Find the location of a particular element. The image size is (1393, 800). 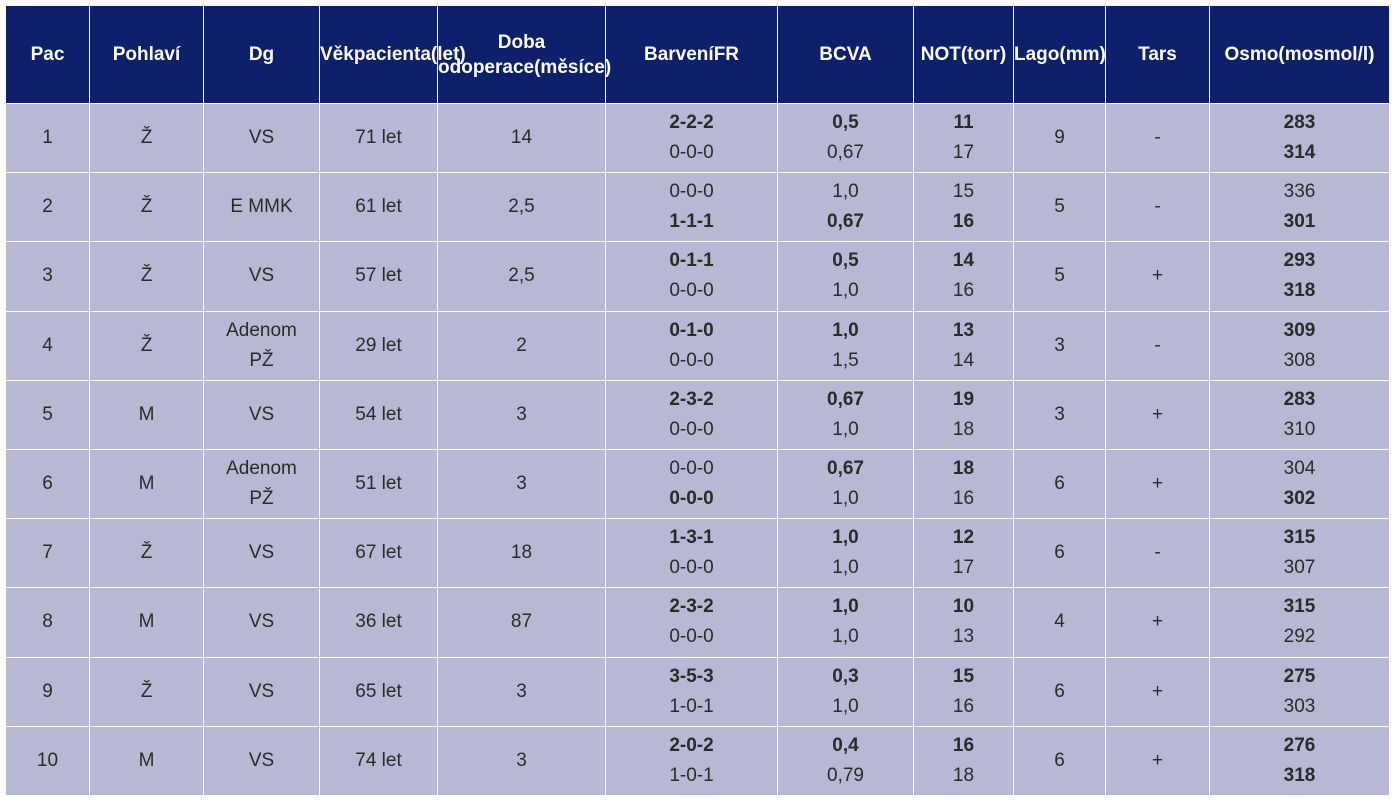

cell-barveni-fr: 2-2-2 0-0-0 is located at coordinates (691, 138).